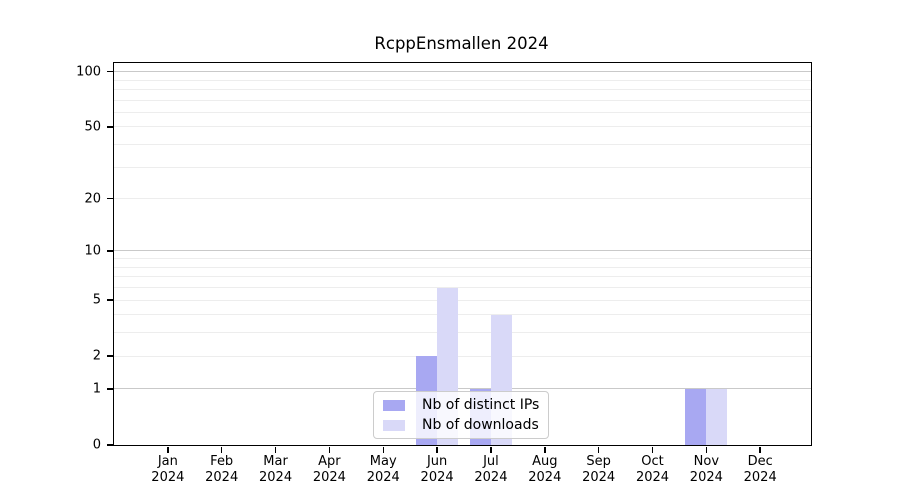 The height and width of the screenshot is (500, 900). What do you see at coordinates (717, 416) in the screenshot?
I see `bar-nov-downloads` at bounding box center [717, 416].